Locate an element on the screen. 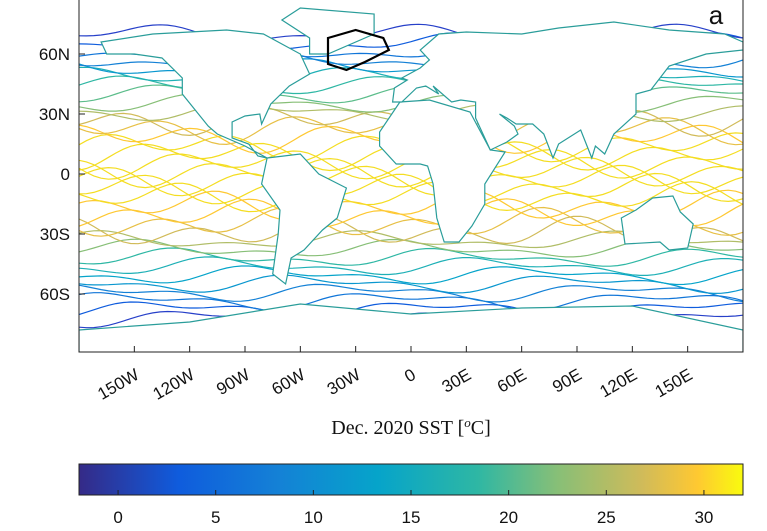 The image size is (767, 531). x-tick-label: 120W is located at coordinates (174, 384).